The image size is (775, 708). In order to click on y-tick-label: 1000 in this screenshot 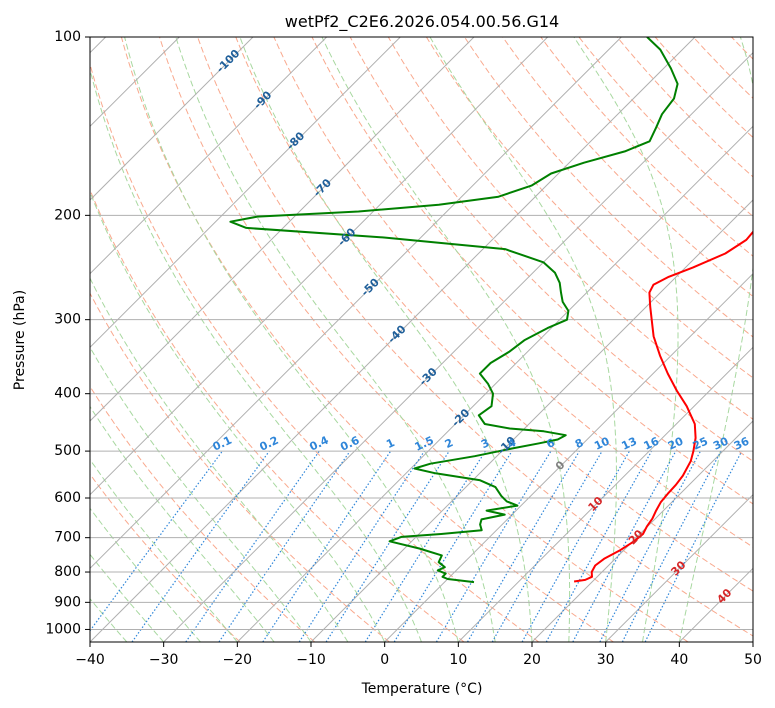, I will do `click(63, 629)`.